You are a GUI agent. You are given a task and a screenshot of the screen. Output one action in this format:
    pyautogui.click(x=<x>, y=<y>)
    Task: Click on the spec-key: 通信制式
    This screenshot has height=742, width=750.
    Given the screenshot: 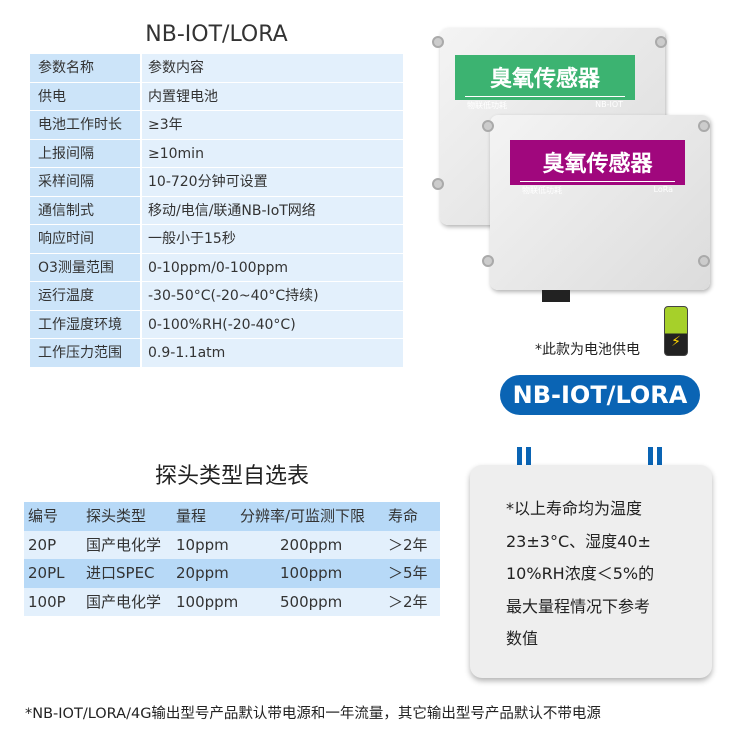 What is the action you would take?
    pyautogui.click(x=86, y=210)
    